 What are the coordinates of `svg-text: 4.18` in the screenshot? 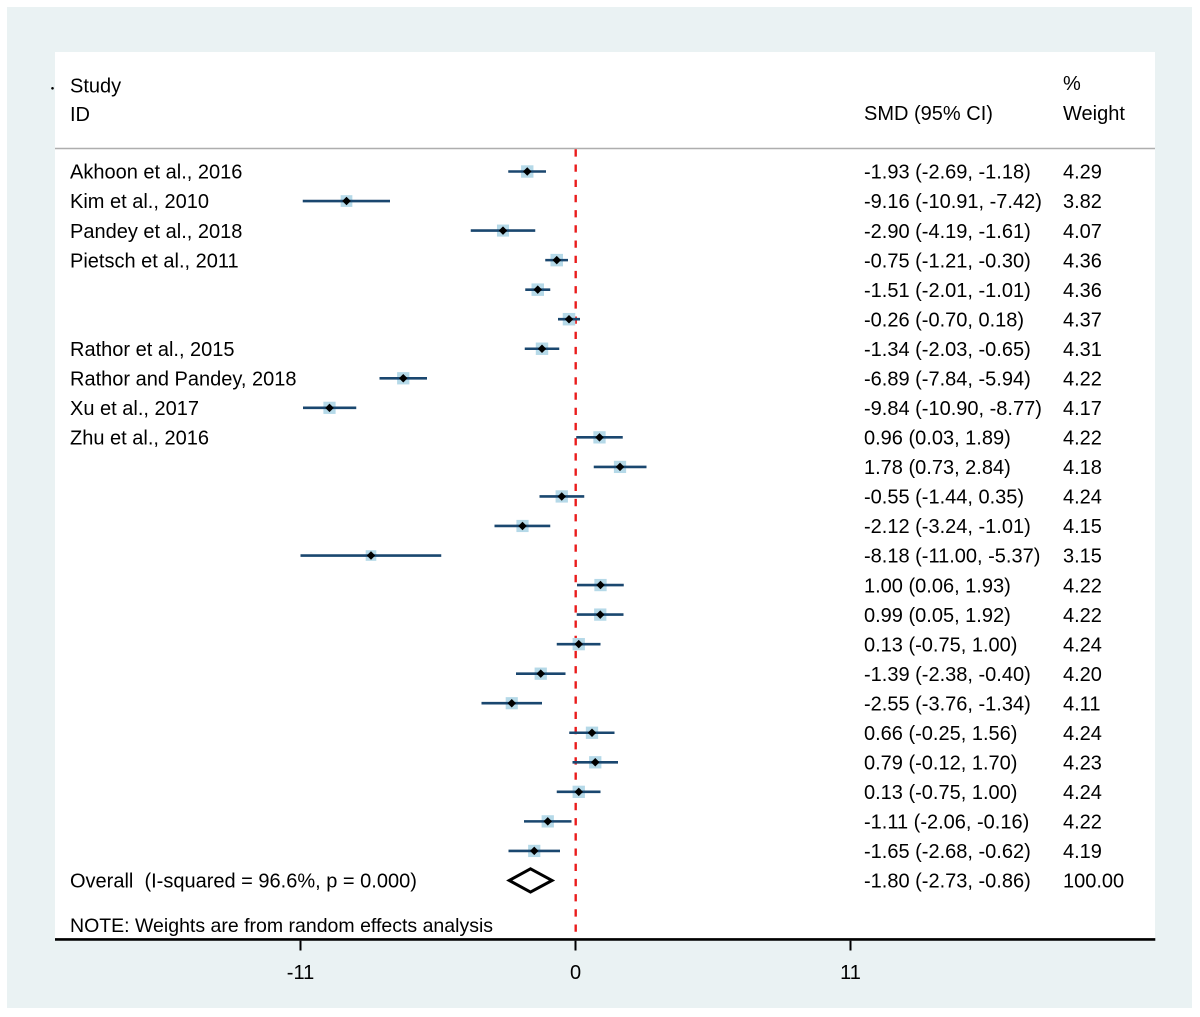 It's located at (1082, 468).